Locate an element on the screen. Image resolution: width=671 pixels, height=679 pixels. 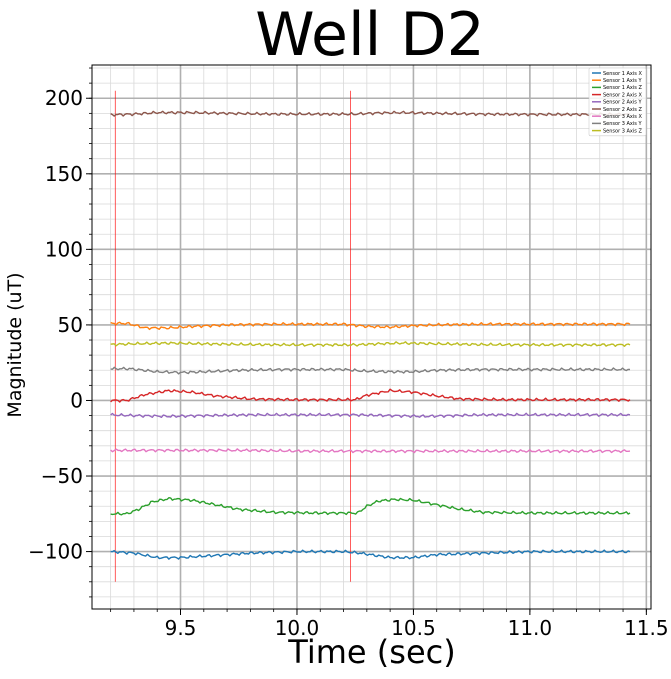
legend-label: Sensor 1 Axis Z is located at coordinates (622, 88).